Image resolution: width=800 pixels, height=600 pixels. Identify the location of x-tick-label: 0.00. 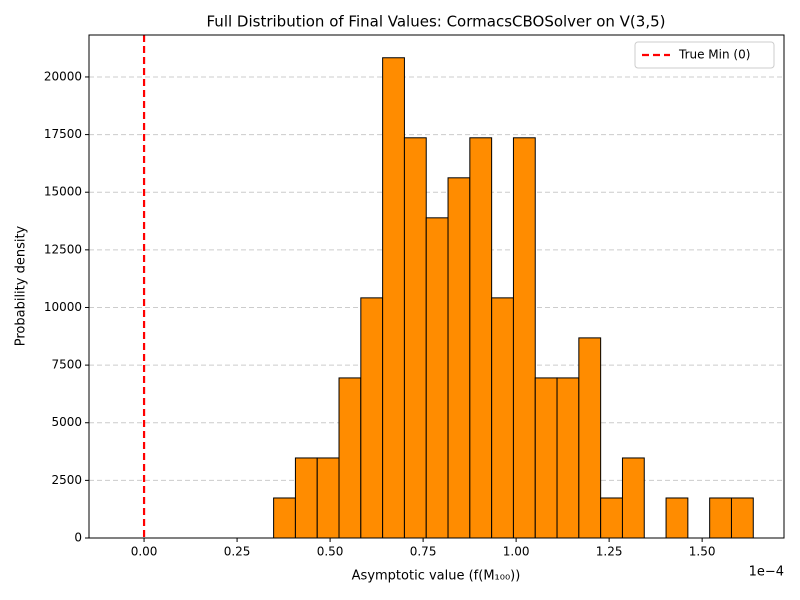
(144, 552).